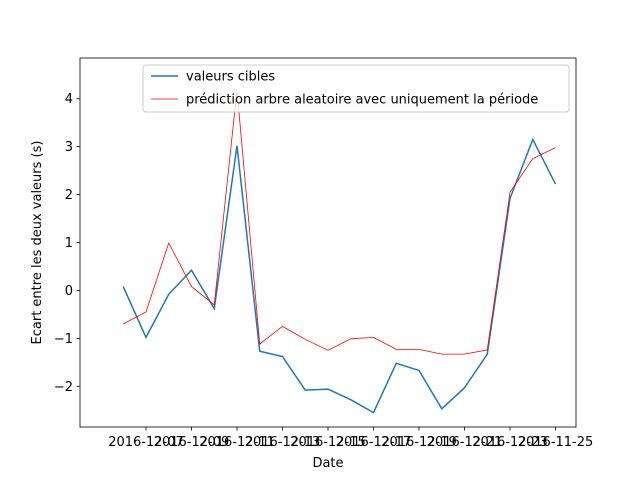 This screenshot has width=640, height=480. I want to click on x-tick-label: 2016-11-25, so click(556, 442).